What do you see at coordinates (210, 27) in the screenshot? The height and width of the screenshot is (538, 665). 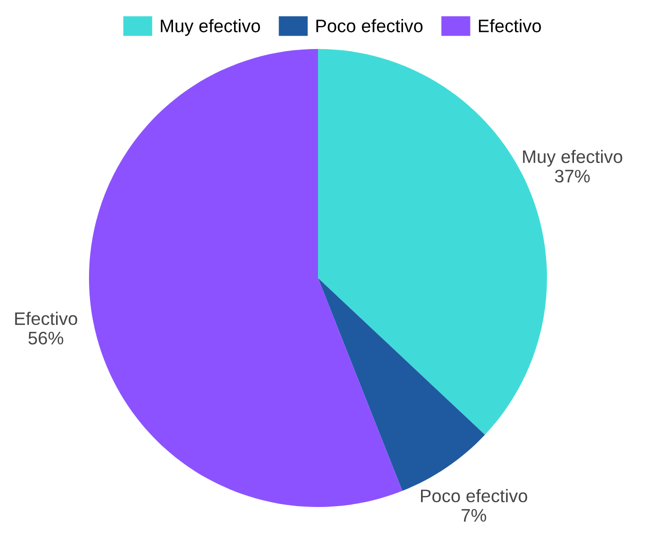 I see `legend-label: Muy efectivo` at bounding box center [210, 27].